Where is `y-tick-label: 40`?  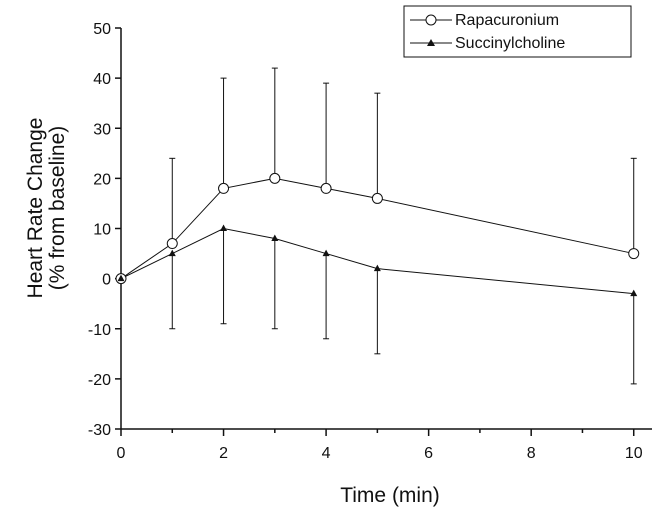 y-tick-label: 40 is located at coordinates (102, 79).